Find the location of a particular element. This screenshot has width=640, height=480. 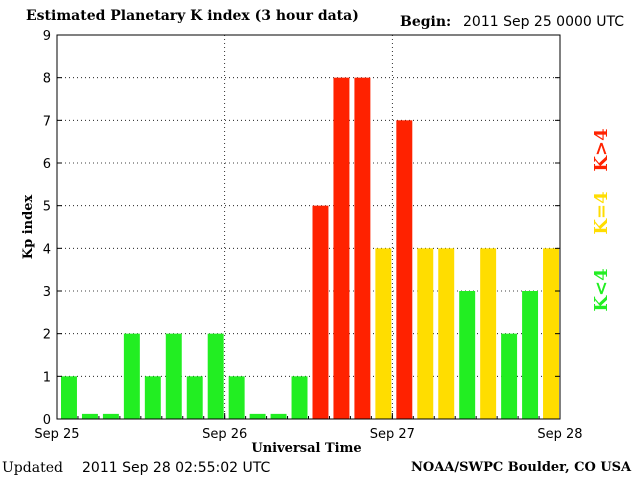

begin-value: 2011 Sep 25 0000 UTC is located at coordinates (544, 22).